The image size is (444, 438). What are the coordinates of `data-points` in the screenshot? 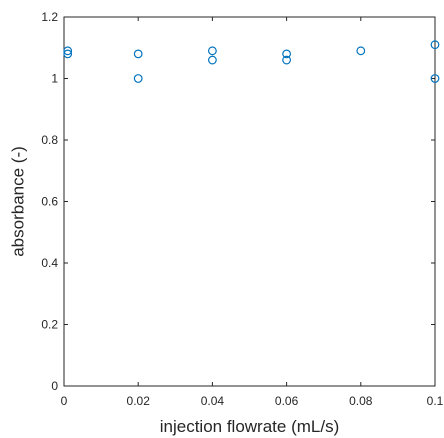 It's located at (251, 61).